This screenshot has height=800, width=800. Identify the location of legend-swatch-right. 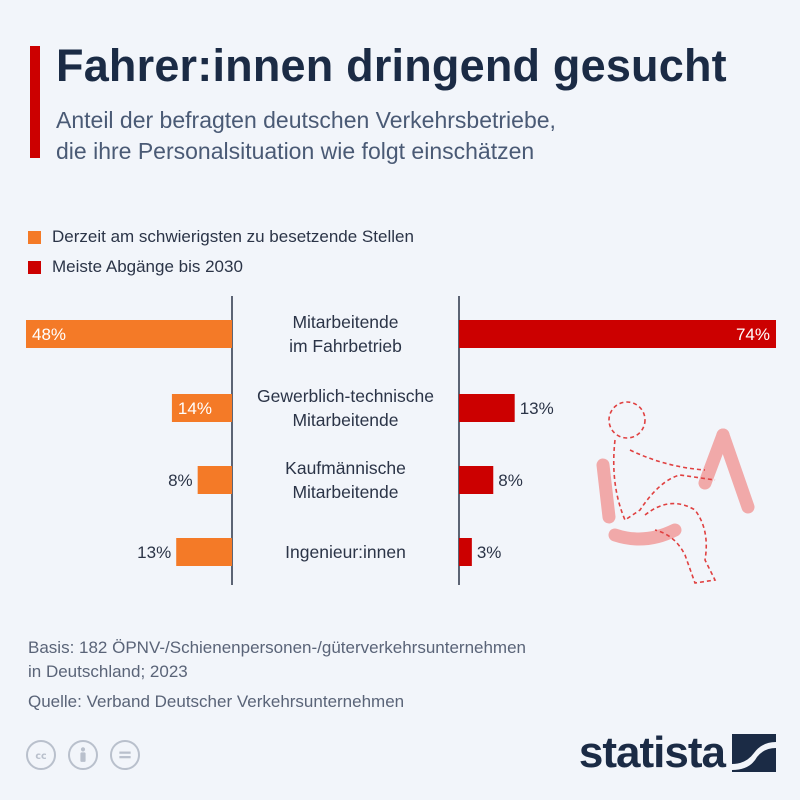
(34, 267).